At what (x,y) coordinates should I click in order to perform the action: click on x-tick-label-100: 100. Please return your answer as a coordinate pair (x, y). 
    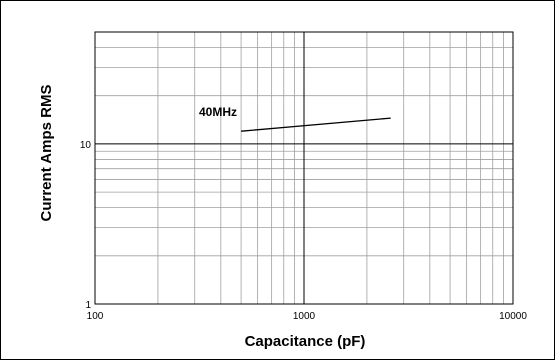
    Looking at the image, I should click on (95, 316).